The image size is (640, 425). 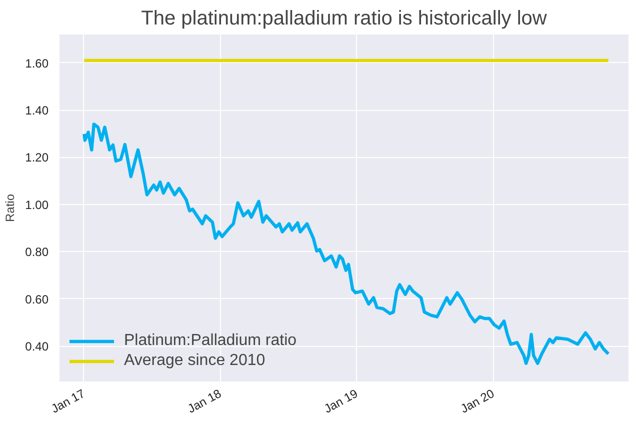 I want to click on y-tick-label: 1.20, so click(x=37, y=157).